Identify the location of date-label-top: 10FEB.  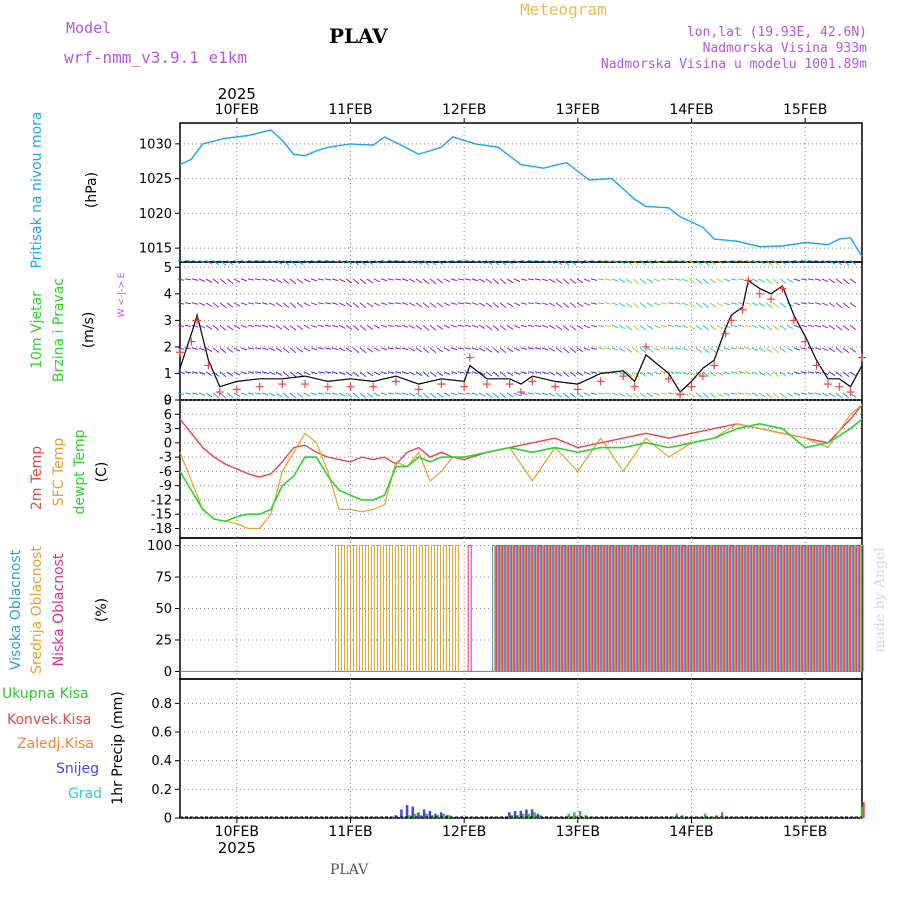
(237, 110).